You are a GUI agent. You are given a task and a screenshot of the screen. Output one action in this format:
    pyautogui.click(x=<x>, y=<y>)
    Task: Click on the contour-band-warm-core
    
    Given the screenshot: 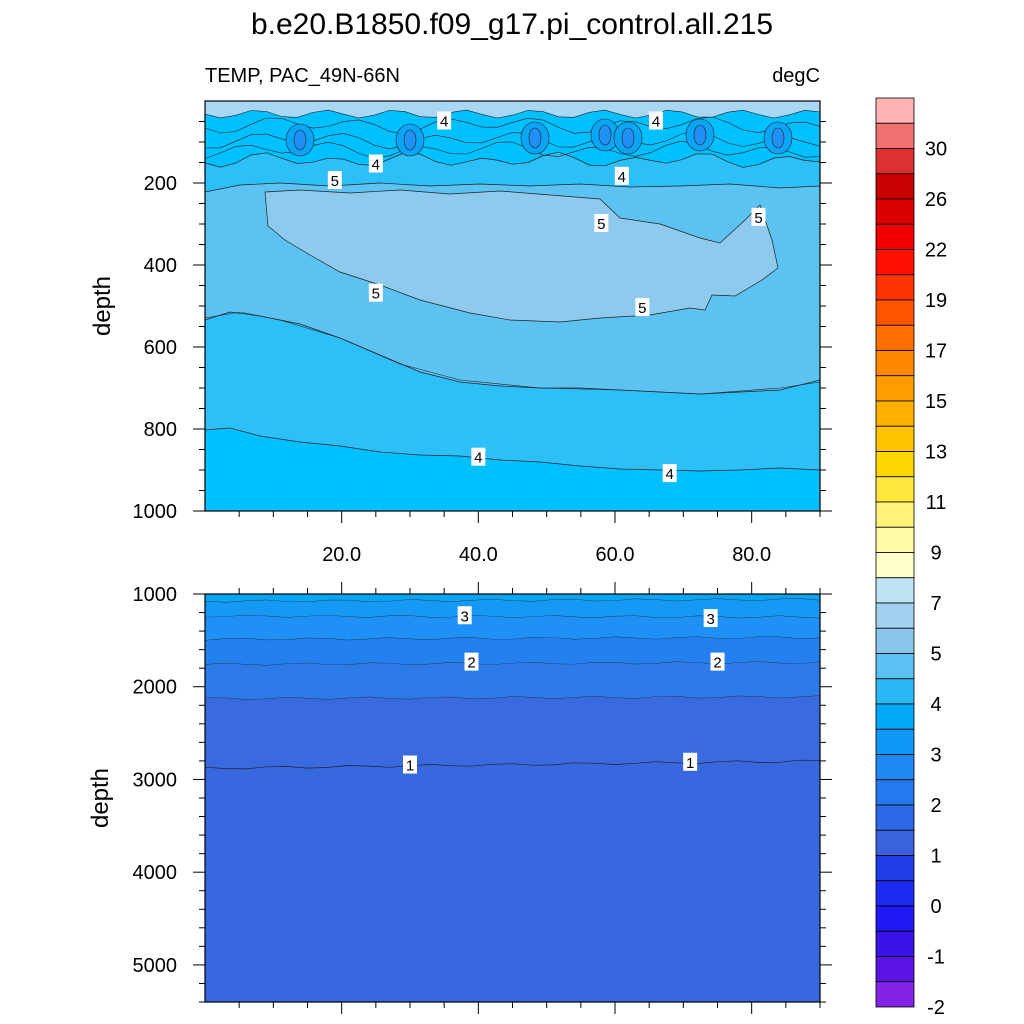 What is the action you would take?
    pyautogui.click(x=521, y=256)
    